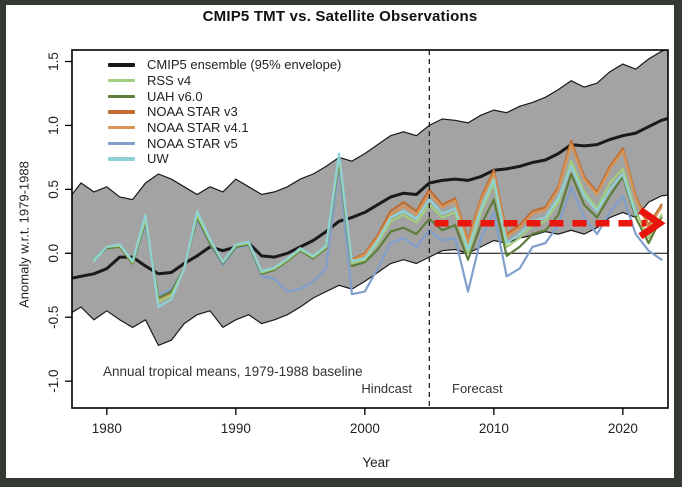  I want to click on y-tick-label: -1.0, so click(53, 381).